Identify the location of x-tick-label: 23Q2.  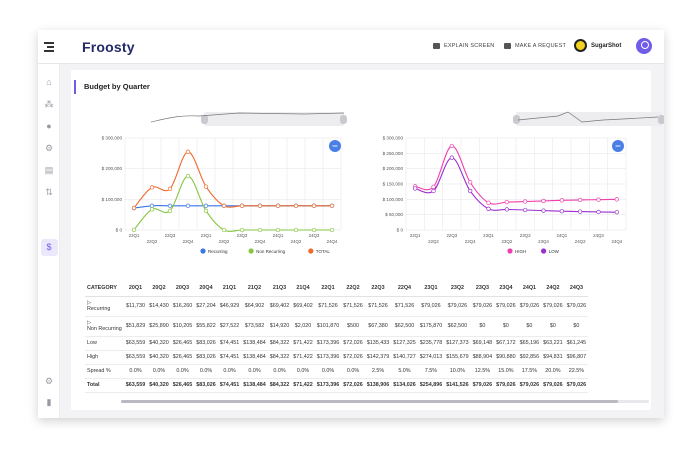
(506, 241).